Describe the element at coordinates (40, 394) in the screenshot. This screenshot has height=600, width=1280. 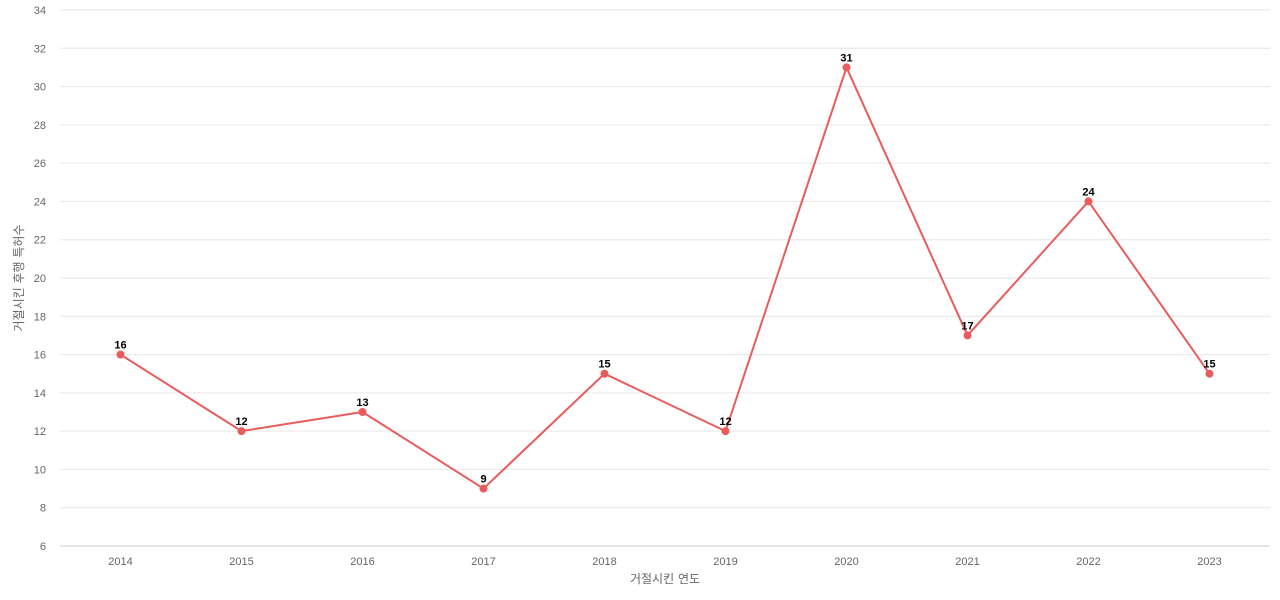
I see `y-tick-label: 14` at that location.